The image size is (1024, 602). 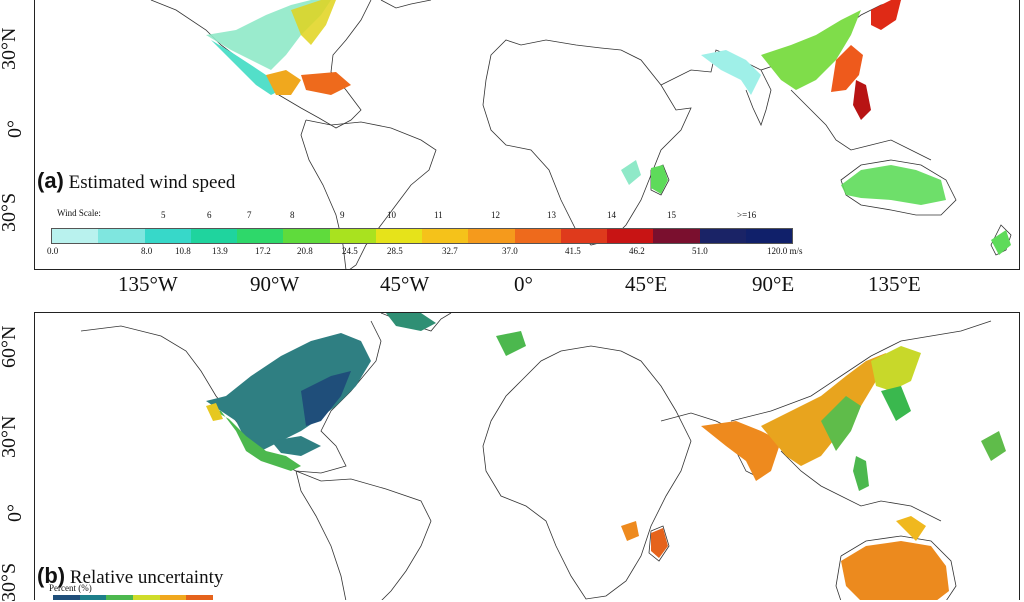 What do you see at coordinates (275, 284) in the screenshot?
I see `lon-label-90w: 90°W` at bounding box center [275, 284].